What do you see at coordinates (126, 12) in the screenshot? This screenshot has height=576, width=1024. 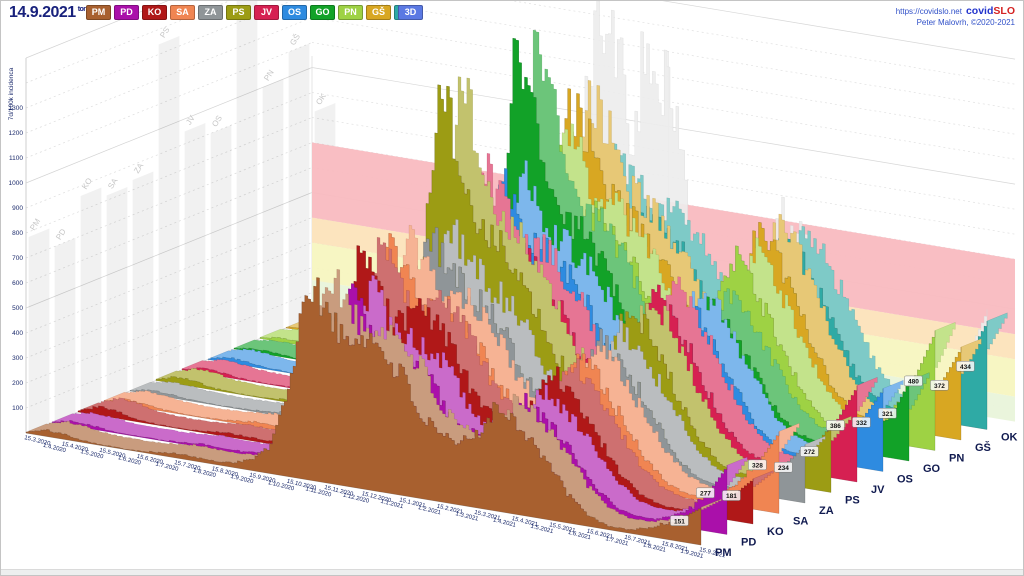 I see `region-button-PD: PD` at bounding box center [126, 12].